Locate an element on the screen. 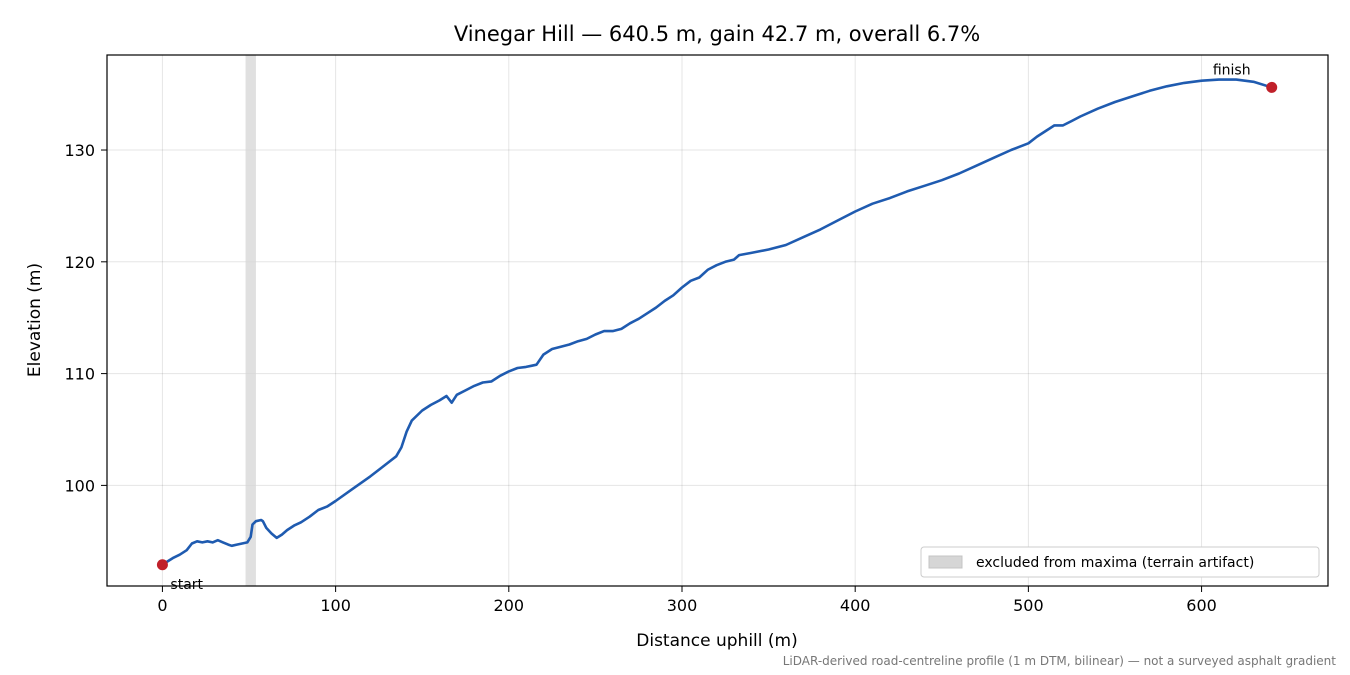 The image size is (1350, 675). x-tick-label: 300 is located at coordinates (682, 605).